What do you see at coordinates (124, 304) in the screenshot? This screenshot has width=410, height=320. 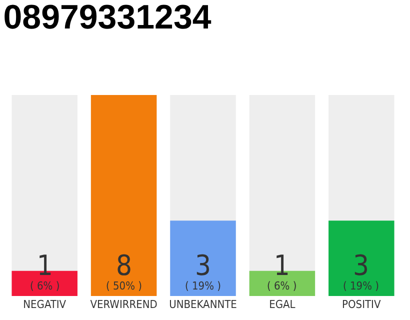 I see `x-tick-label: VERWIRREND` at bounding box center [124, 304].